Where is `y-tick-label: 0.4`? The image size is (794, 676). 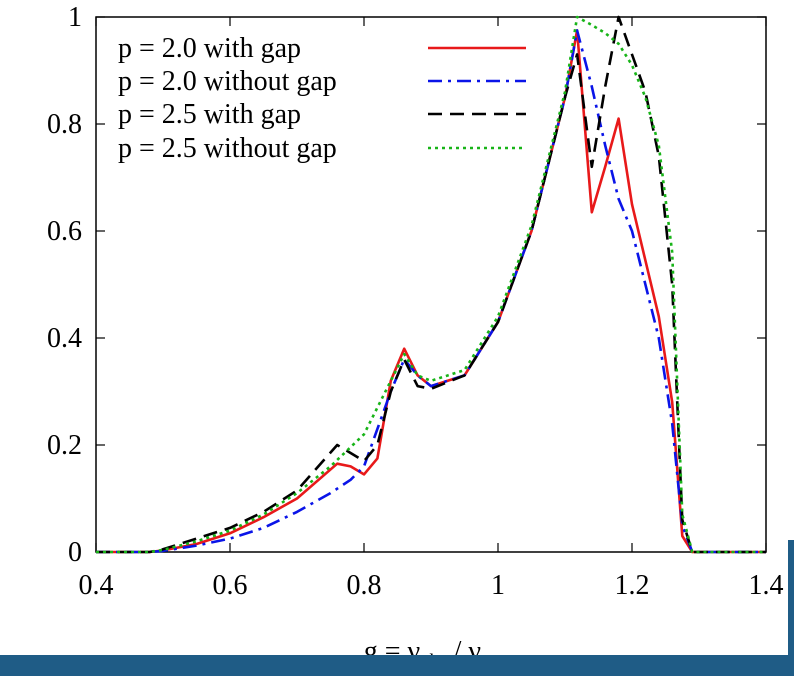
y-tick-label: 0.4 is located at coordinates (64, 338).